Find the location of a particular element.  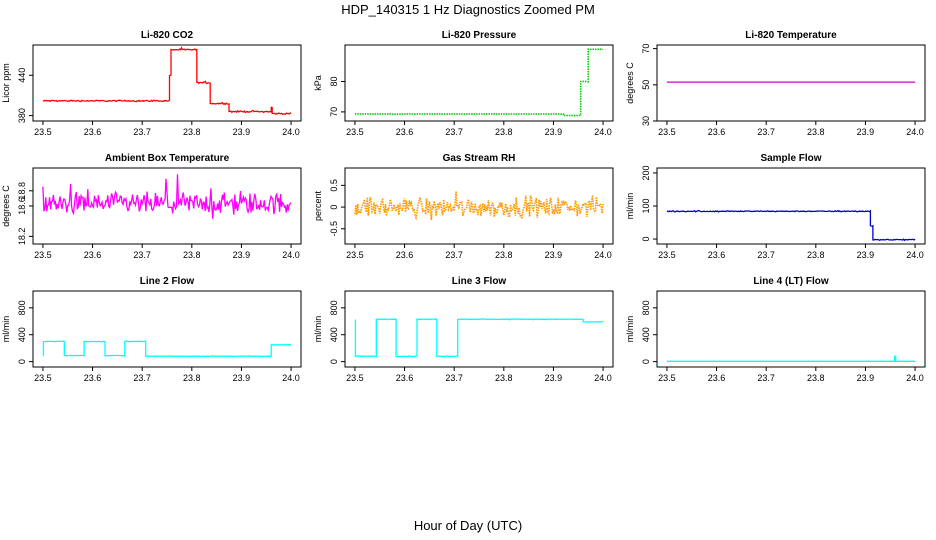

panel-title: Ambient Box Temperature is located at coordinates (167, 158).